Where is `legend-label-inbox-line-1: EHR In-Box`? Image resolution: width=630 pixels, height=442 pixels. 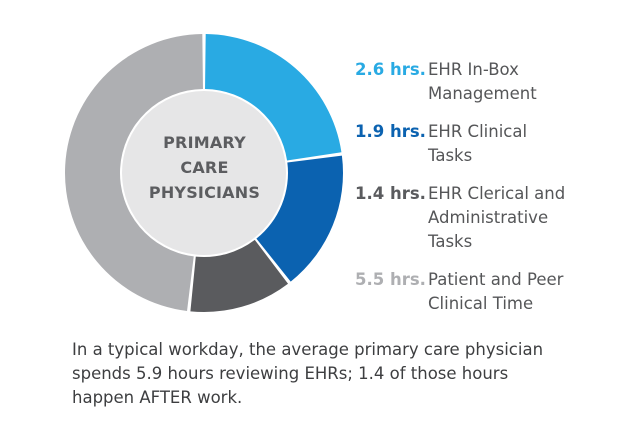 legend-label-inbox-line-1: EHR In-Box is located at coordinates (473, 69).